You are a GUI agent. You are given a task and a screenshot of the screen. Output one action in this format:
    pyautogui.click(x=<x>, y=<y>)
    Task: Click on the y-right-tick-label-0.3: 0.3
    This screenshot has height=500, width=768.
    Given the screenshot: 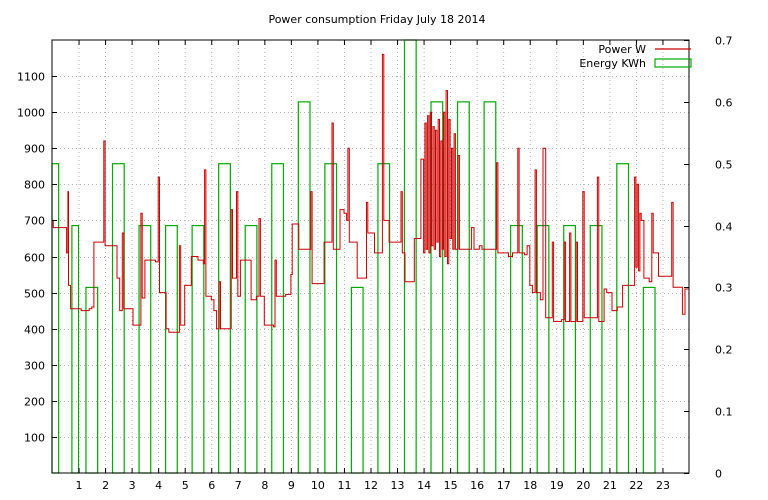 What is the action you would take?
    pyautogui.click(x=724, y=288)
    